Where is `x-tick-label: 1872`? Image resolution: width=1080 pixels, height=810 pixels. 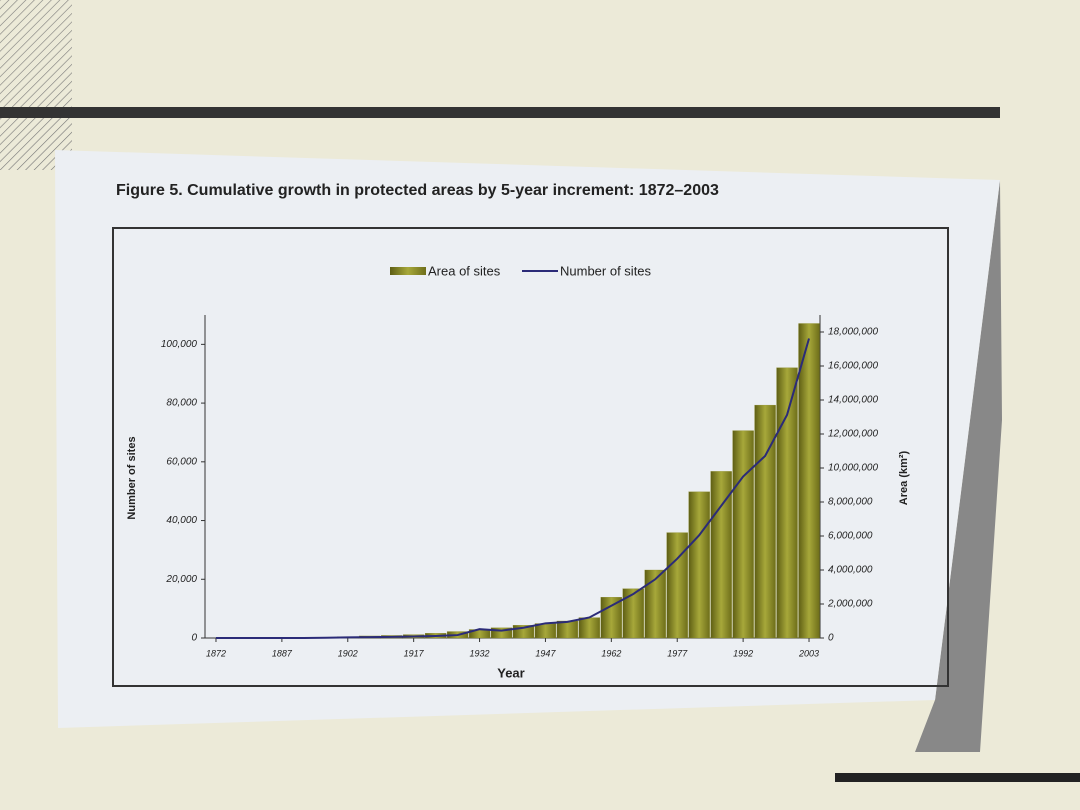
x-tick-label: 1872 is located at coordinates (216, 653).